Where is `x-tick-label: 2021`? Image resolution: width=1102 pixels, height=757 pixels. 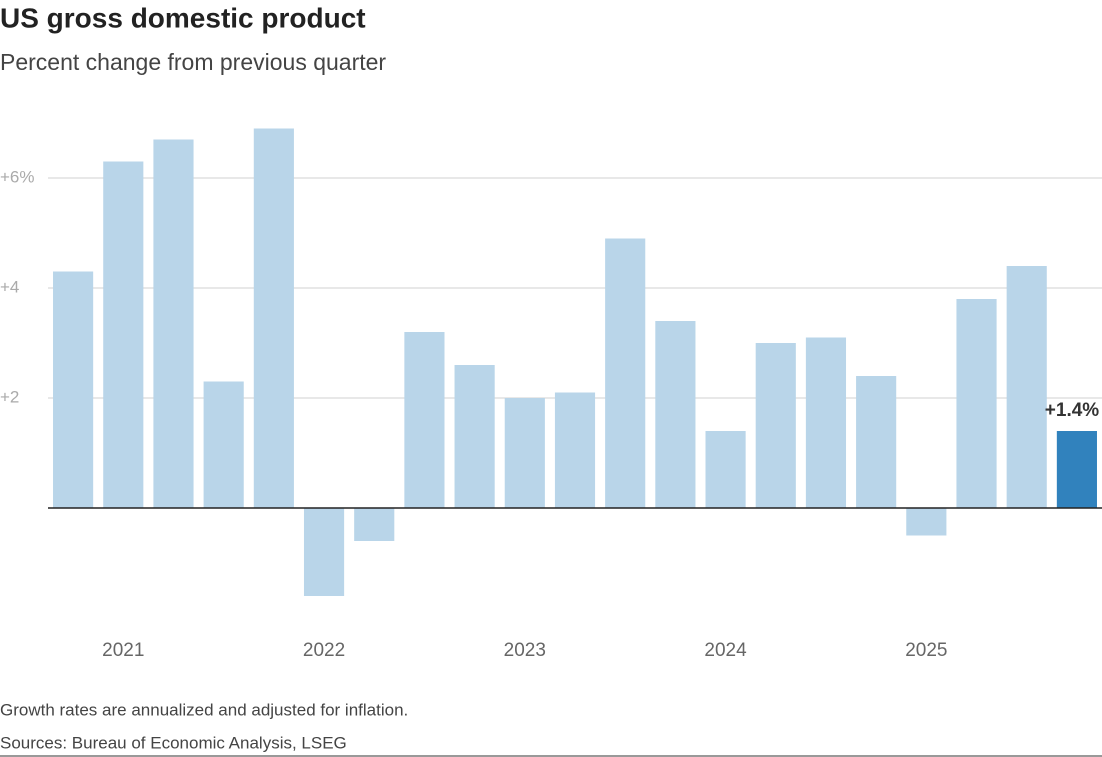 x-tick-label: 2021 is located at coordinates (123, 650).